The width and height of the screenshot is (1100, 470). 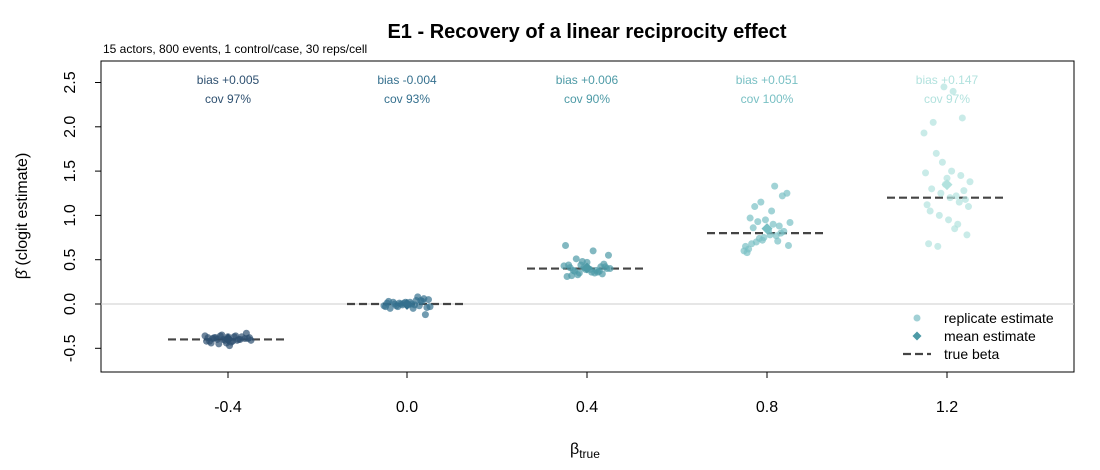 What do you see at coordinates (586, 394) in the screenshot?
I see `x-axis: -0.4 0.0 0.4 0.8 1.2` at bounding box center [586, 394].